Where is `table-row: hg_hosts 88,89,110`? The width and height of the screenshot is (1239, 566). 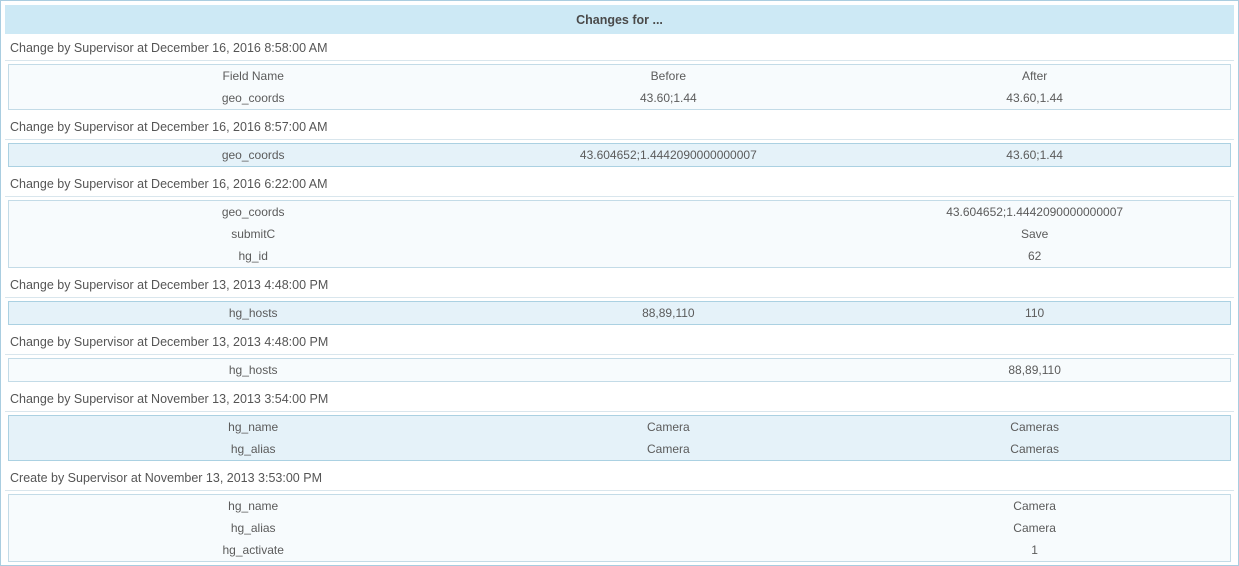 table-row: hg_hosts 88,89,110 is located at coordinates (619, 370).